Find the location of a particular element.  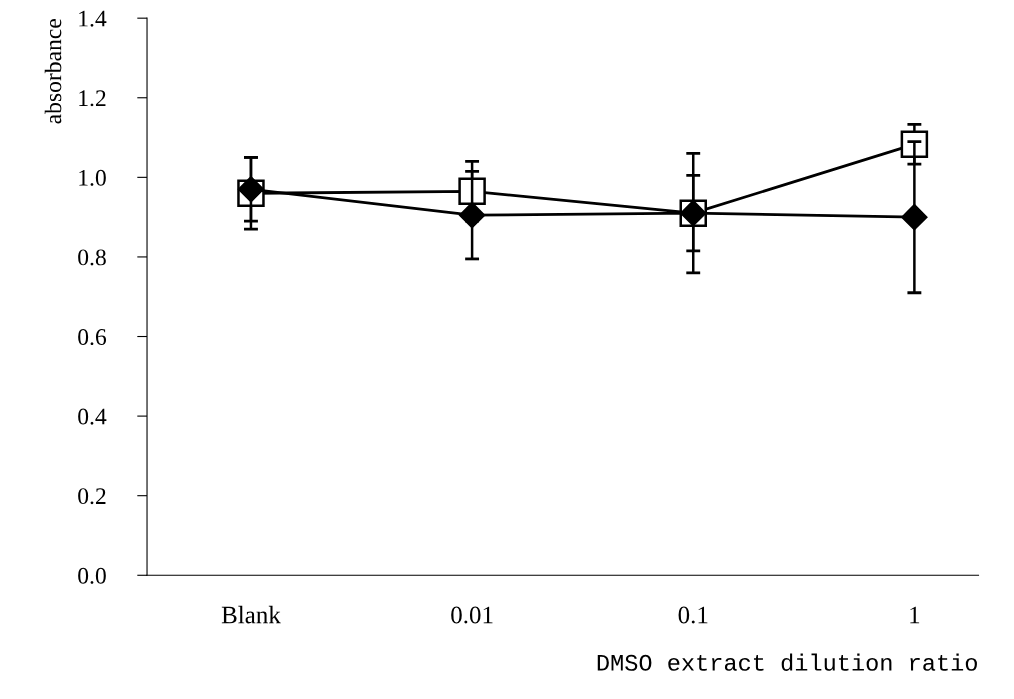

x-axis-title: DMSO extract dilution ratio is located at coordinates (787, 662).